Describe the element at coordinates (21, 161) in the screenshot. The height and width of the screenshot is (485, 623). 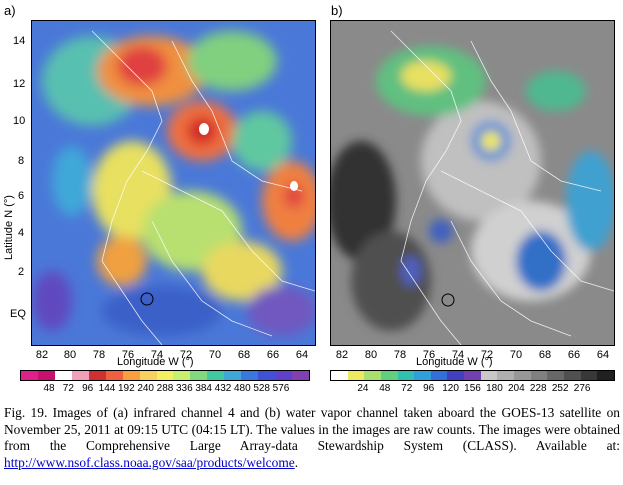
I see `lat-tick: 8` at that location.